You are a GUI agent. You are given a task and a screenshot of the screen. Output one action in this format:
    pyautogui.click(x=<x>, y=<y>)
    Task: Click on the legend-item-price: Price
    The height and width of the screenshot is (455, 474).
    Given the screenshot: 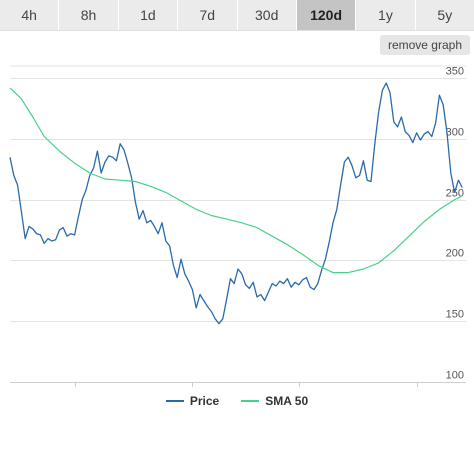 What is the action you would take?
    pyautogui.click(x=192, y=401)
    